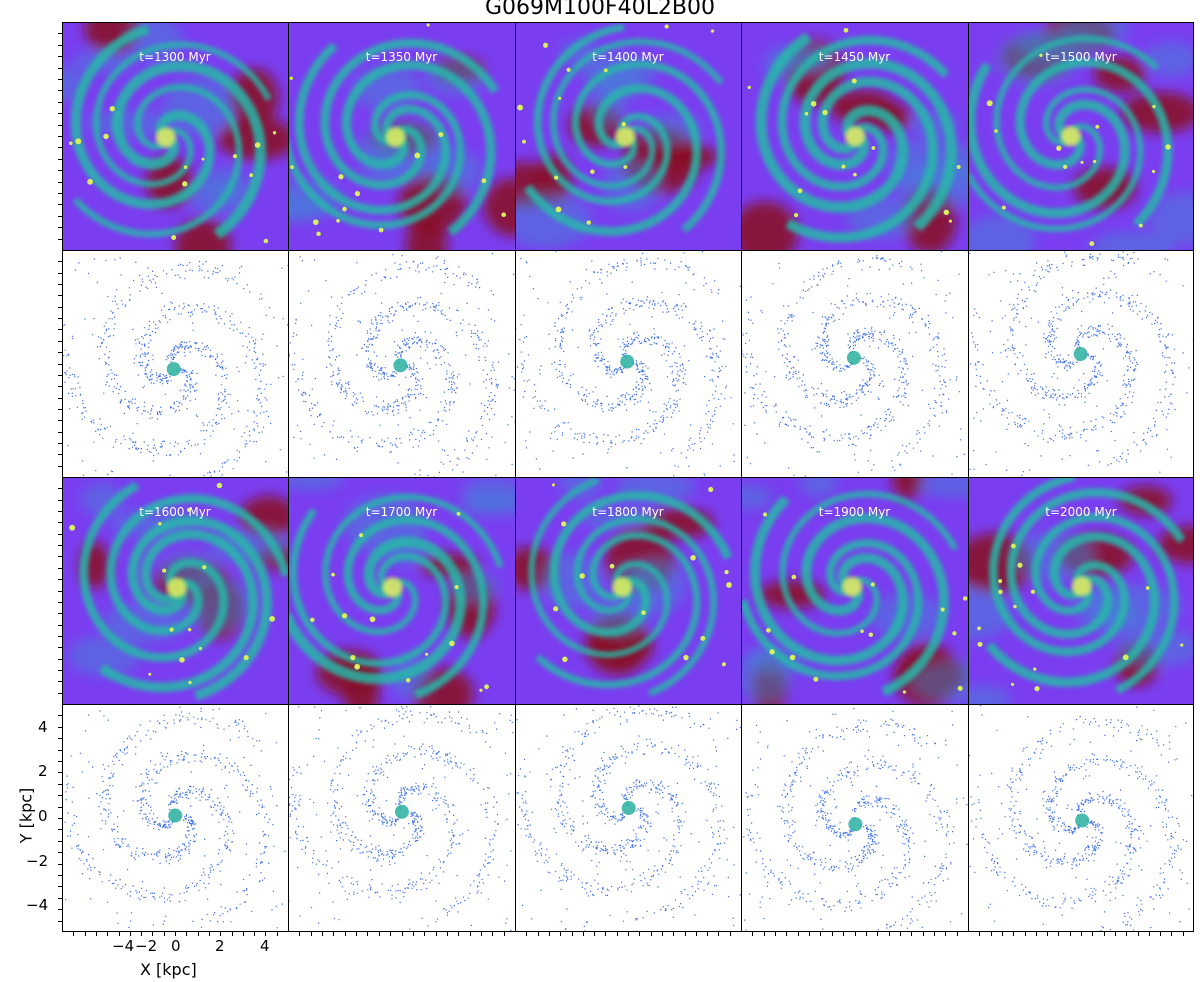 The height and width of the screenshot is (982, 1200). What do you see at coordinates (599, 10) in the screenshot?
I see `figure-title: G069M100F40L2B00` at bounding box center [599, 10].